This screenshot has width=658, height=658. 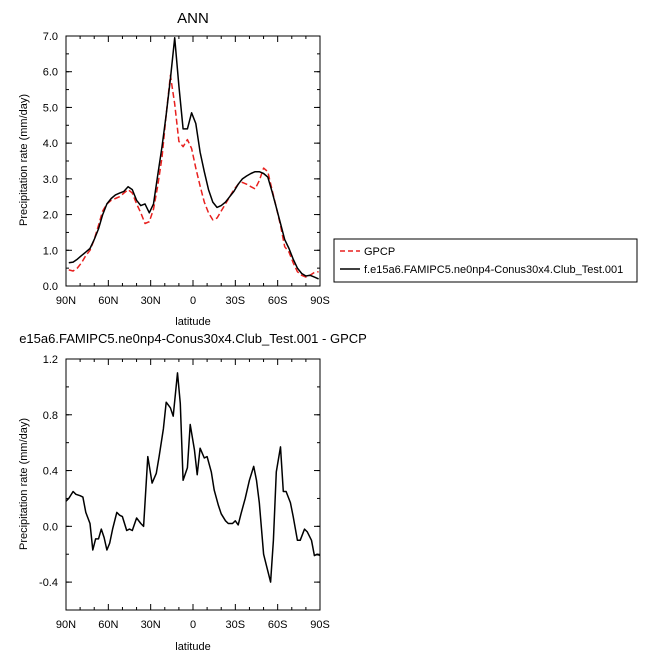 I want to click on bottom-y-tick-label: 0.4, so click(x=50, y=472).